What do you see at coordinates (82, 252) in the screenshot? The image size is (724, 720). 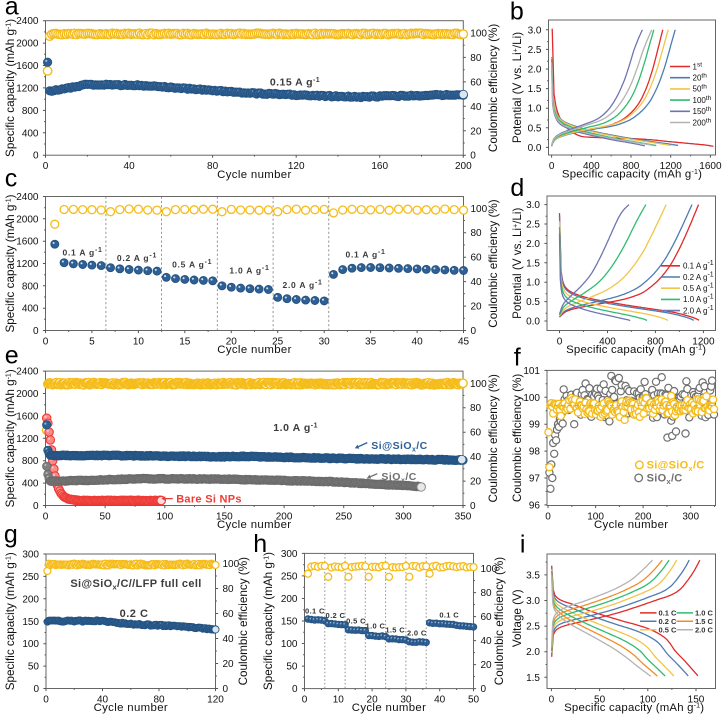 I see `svg-text: 0.1 A g-1` at bounding box center [82, 252].